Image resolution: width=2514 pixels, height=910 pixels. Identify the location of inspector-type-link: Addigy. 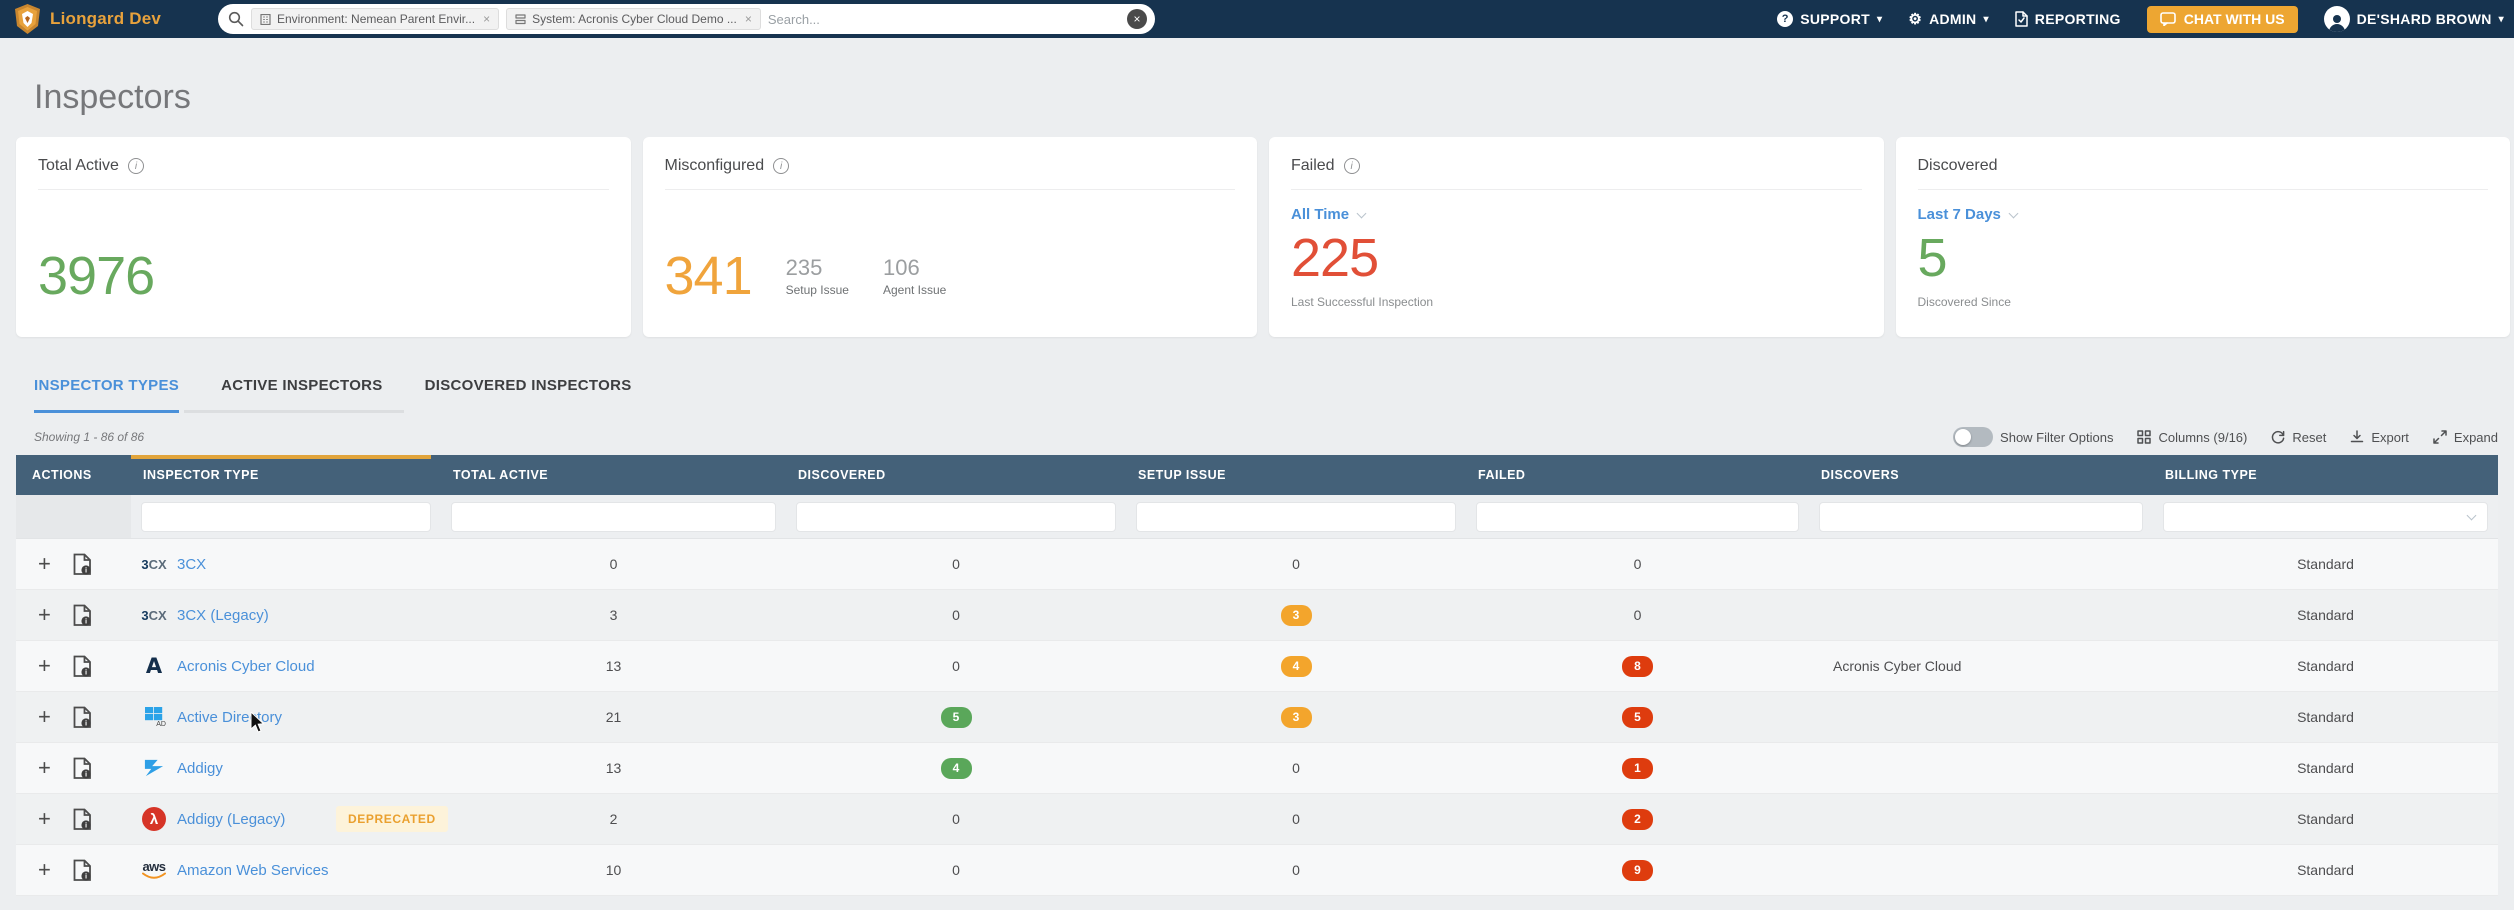
(200, 768).